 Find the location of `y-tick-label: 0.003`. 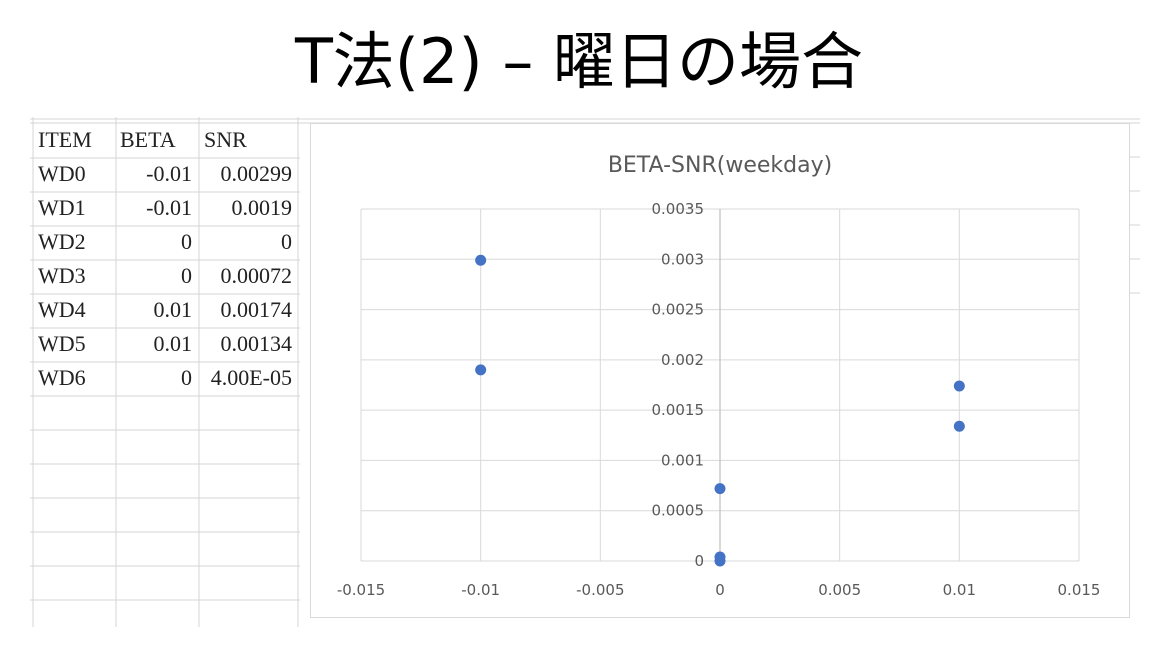

y-tick-label: 0.003 is located at coordinates (682, 259).